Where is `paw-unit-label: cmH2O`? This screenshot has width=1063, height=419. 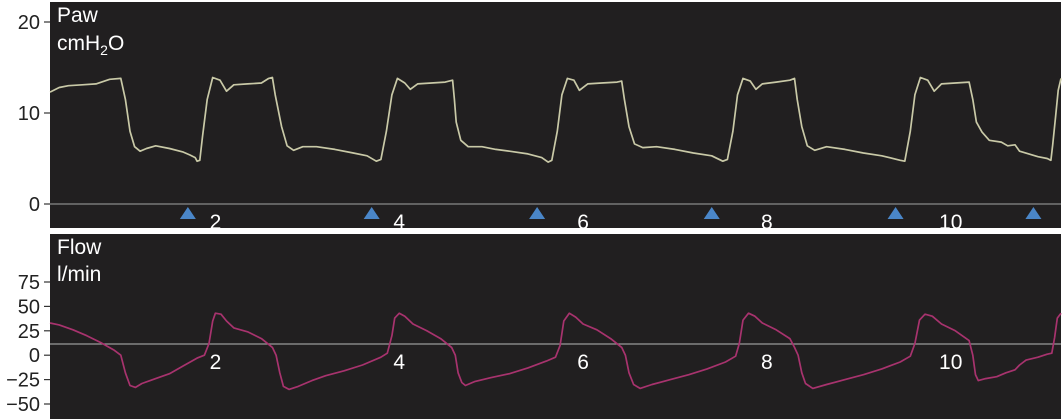
paw-unit-label: cmH2O is located at coordinates (90, 45).